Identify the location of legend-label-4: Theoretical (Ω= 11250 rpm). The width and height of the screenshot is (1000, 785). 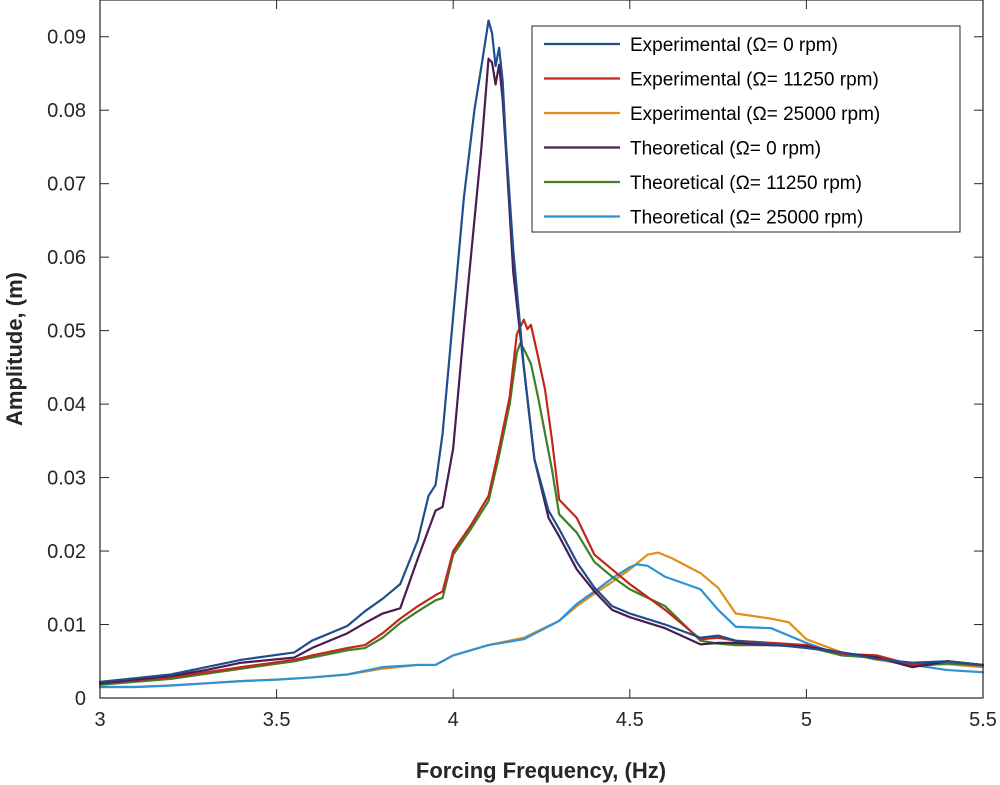
(746, 183).